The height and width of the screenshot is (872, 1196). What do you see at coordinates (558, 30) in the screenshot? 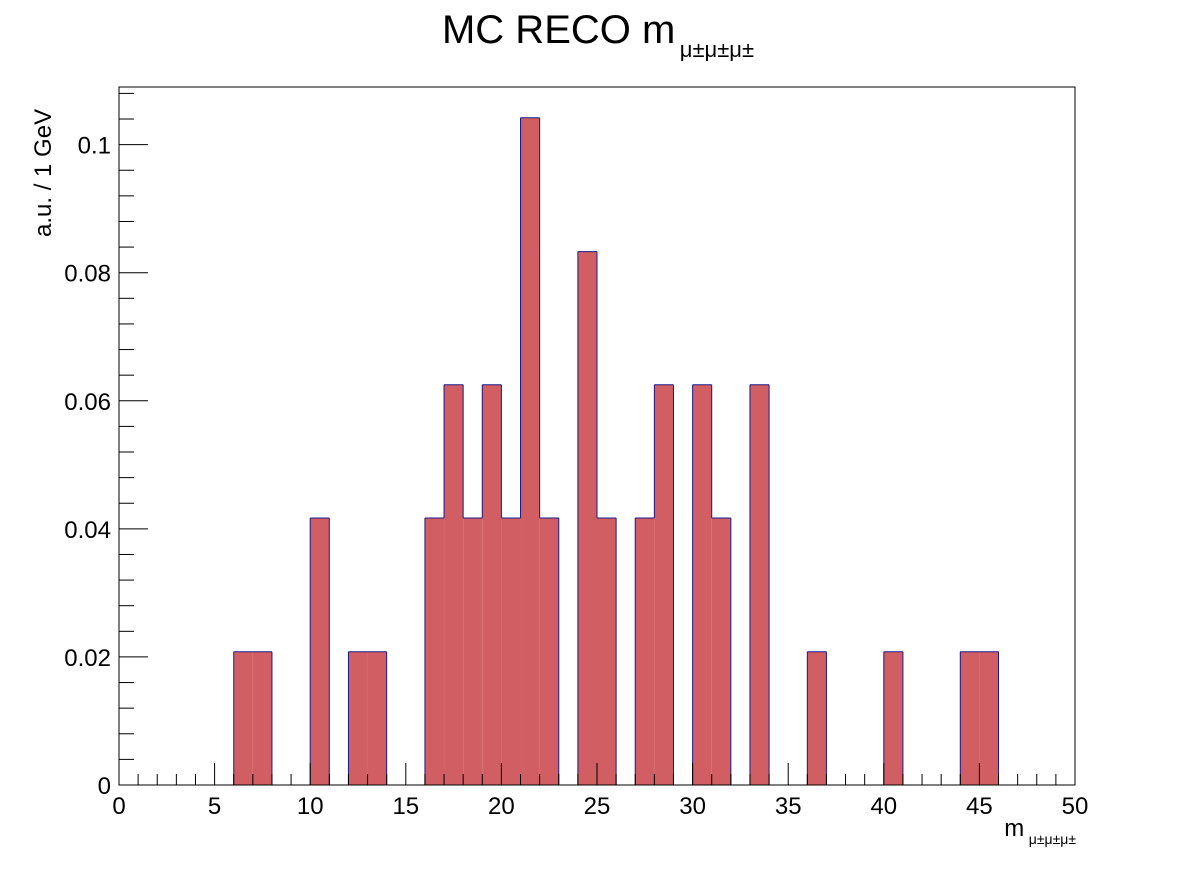
I see `chart-title-main: MC RECO m` at bounding box center [558, 30].